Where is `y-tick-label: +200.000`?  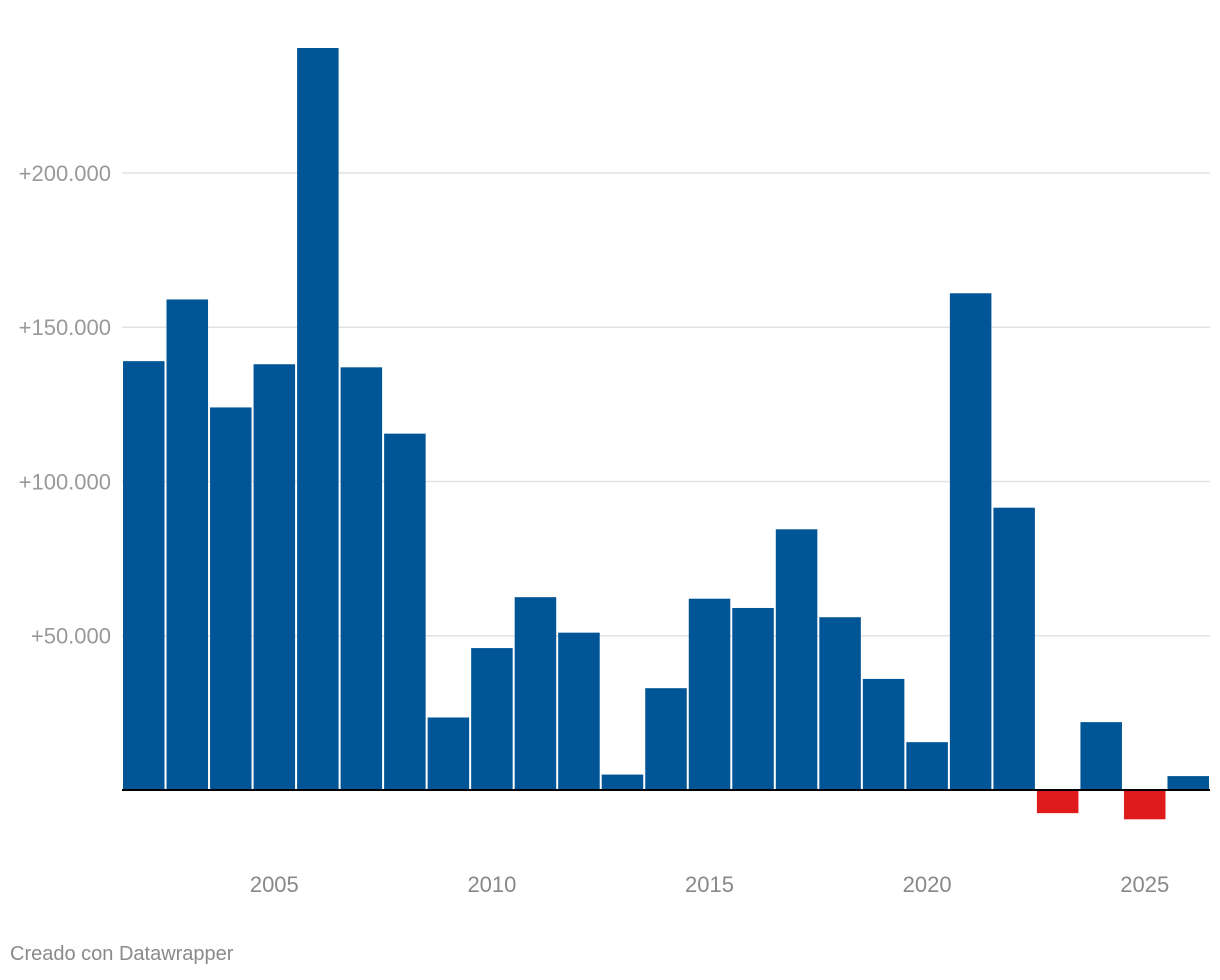
y-tick-label: +200.000 is located at coordinates (65, 173).